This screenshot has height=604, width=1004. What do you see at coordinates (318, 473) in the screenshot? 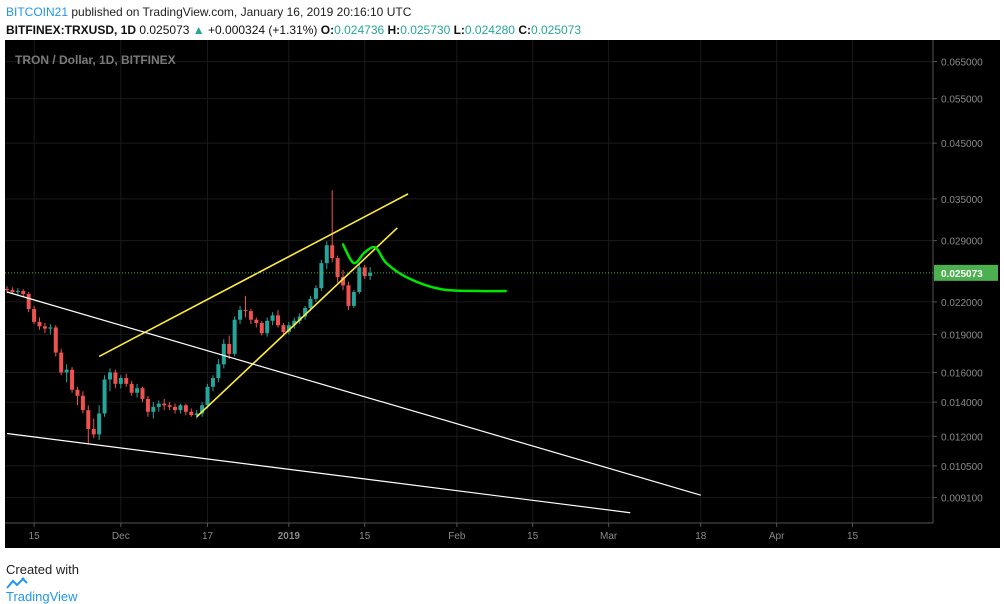
I see `white-trendline` at bounding box center [318, 473].